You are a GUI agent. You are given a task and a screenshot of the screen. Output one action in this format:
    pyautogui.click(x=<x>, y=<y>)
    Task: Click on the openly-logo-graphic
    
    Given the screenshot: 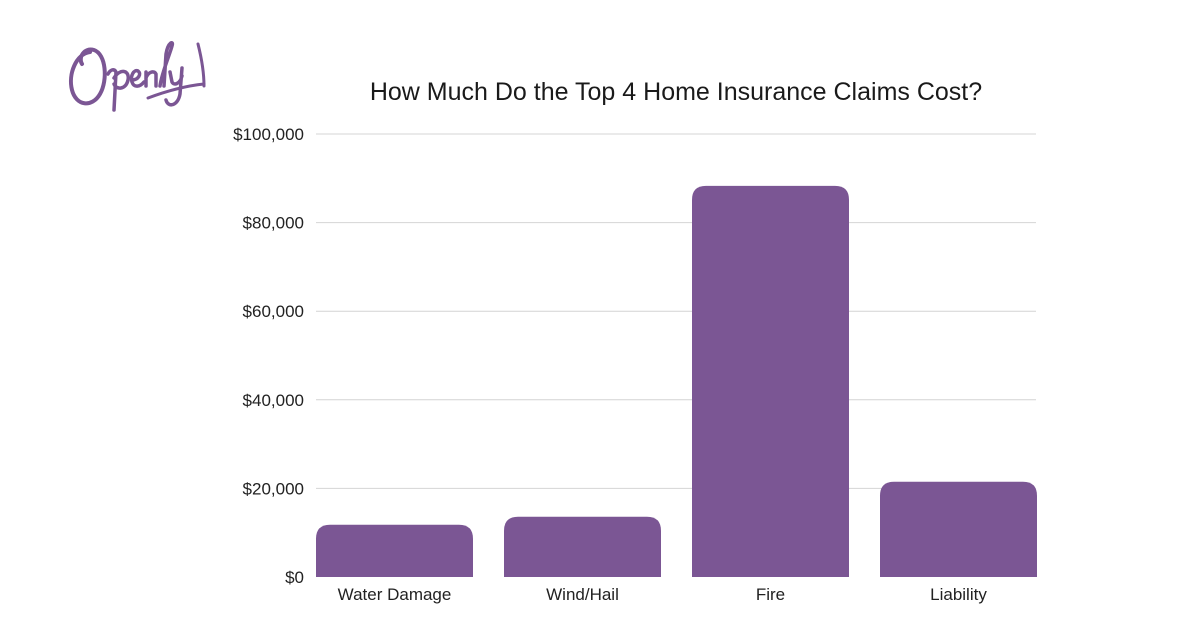 What is the action you would take?
    pyautogui.click(x=137, y=76)
    